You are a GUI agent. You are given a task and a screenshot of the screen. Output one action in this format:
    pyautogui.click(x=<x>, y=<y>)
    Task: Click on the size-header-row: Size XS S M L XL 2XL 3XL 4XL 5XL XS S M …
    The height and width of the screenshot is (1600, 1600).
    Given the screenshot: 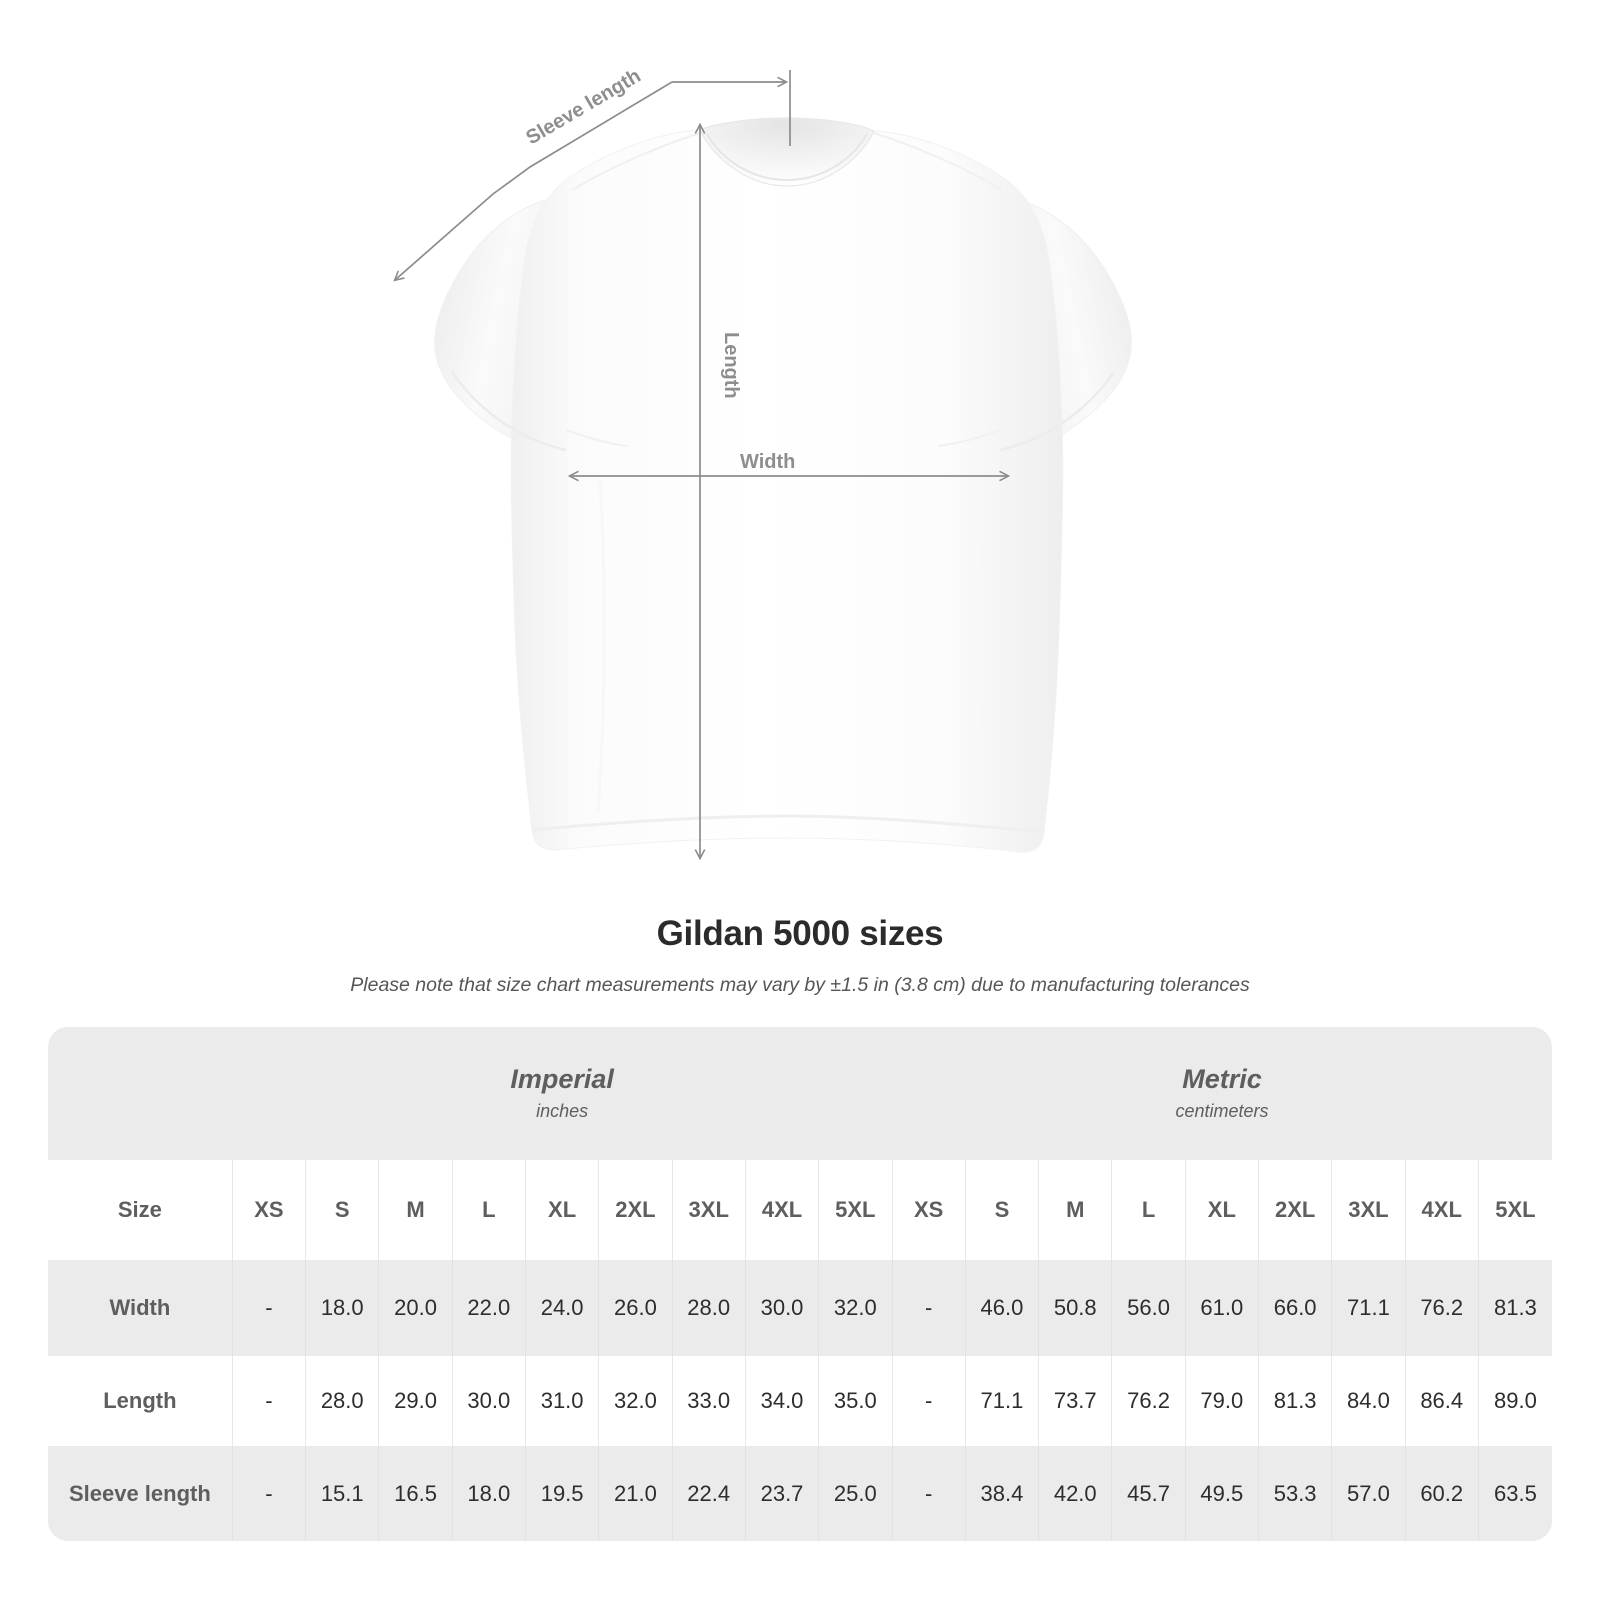 What is the action you would take?
    pyautogui.click(x=800, y=1210)
    